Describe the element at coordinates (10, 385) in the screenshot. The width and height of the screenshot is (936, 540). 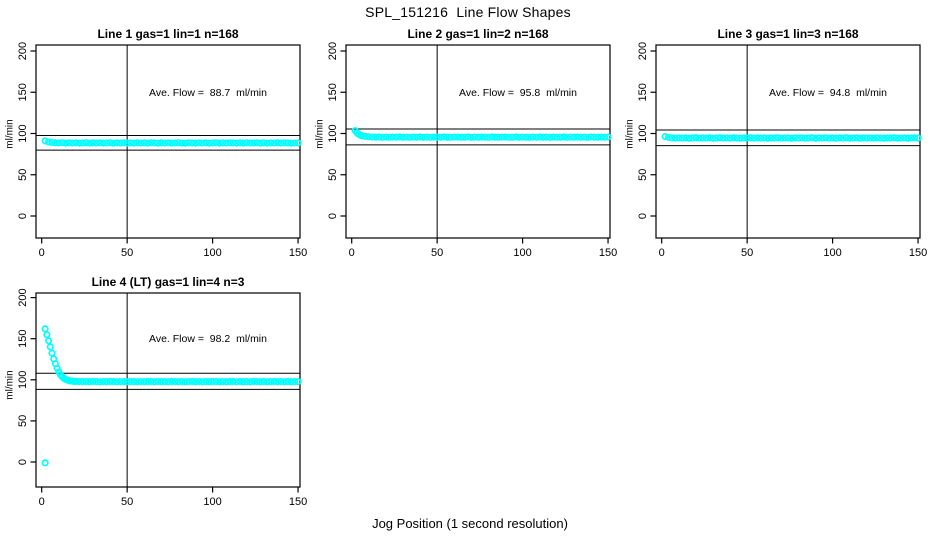
I see `panel-4-y-axis-label: ml/min` at that location.